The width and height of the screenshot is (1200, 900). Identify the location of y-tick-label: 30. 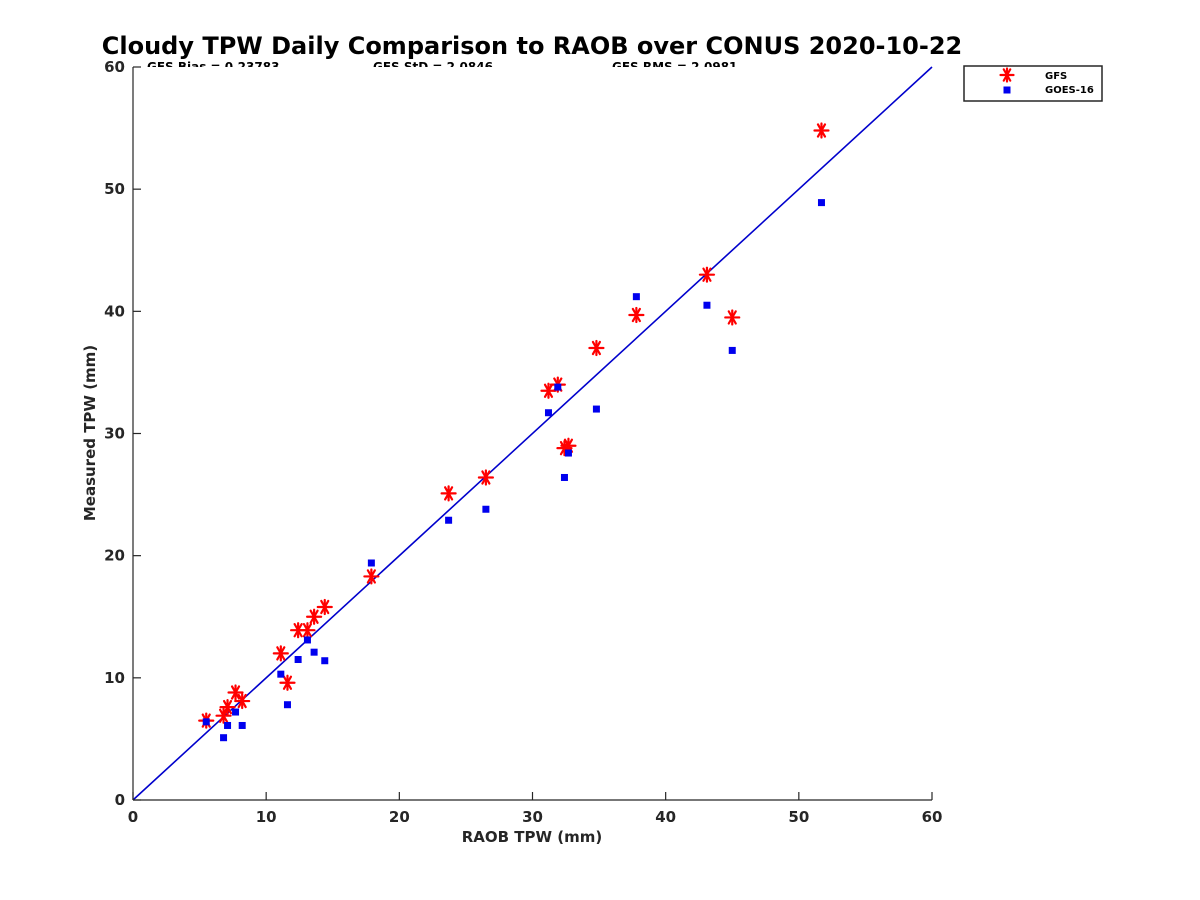
(114, 434).